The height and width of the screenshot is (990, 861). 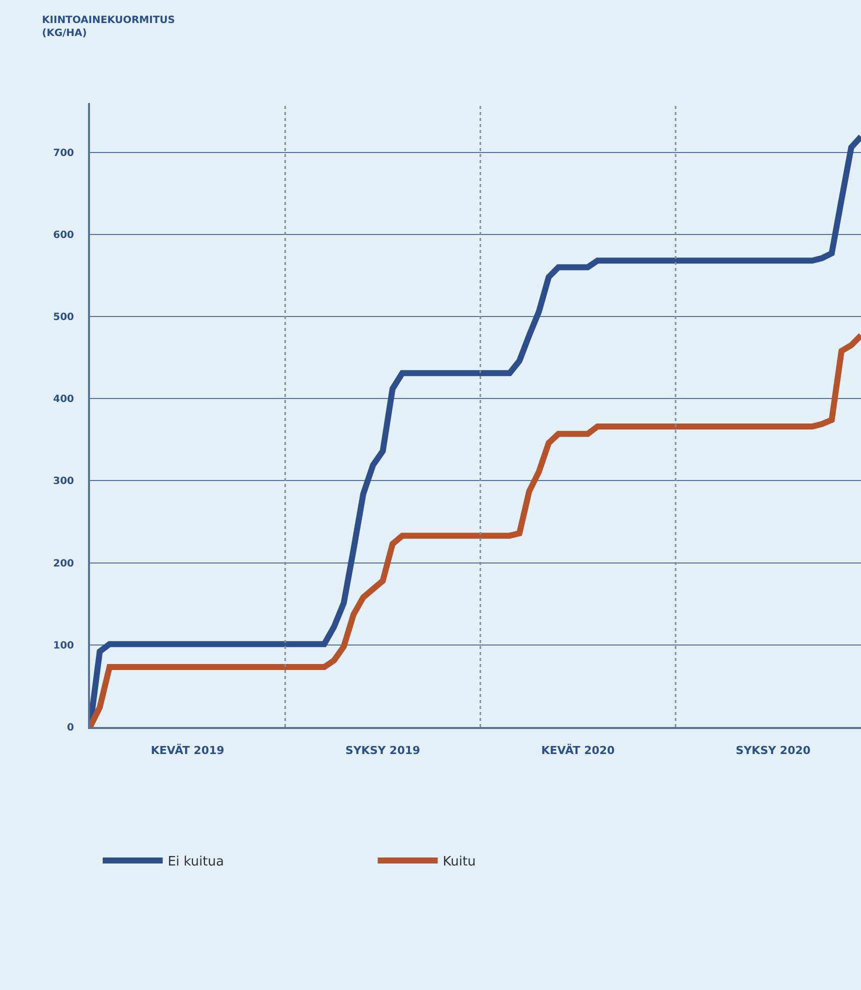 What do you see at coordinates (196, 862) in the screenshot?
I see `legend-label: Ei kuitua` at bounding box center [196, 862].